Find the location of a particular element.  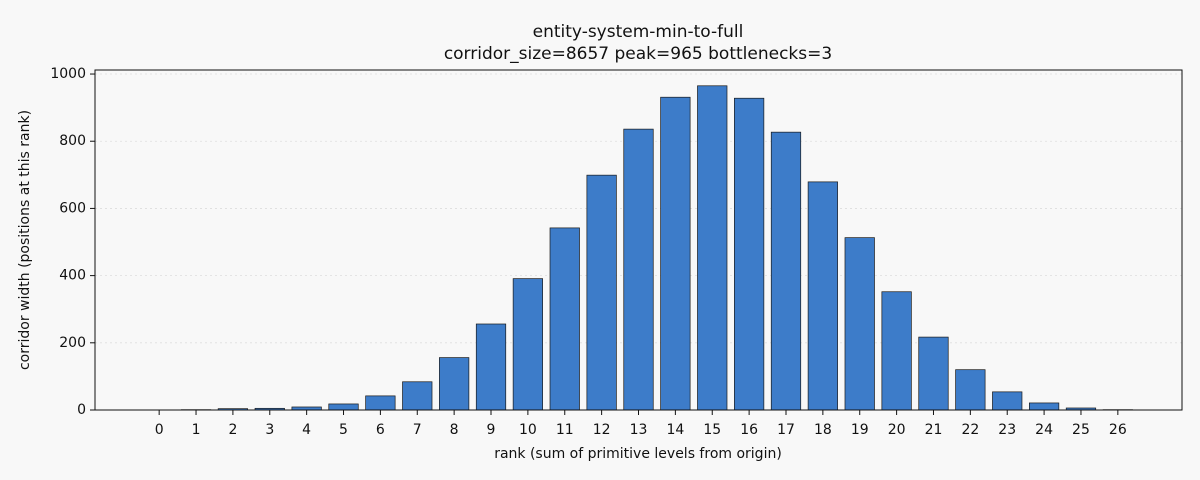

x-tick-label: 19 is located at coordinates (860, 430).